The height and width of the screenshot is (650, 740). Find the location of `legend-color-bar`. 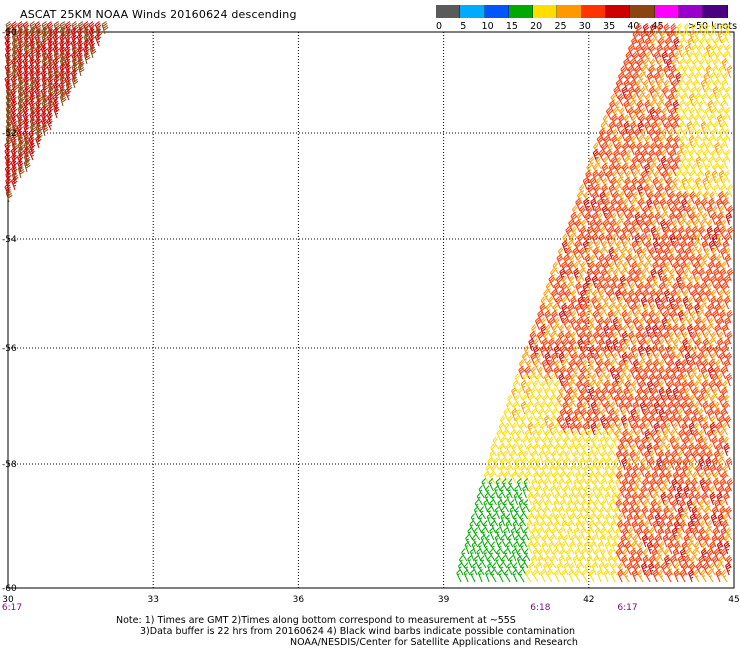

legend-color-bar is located at coordinates (586, 11).